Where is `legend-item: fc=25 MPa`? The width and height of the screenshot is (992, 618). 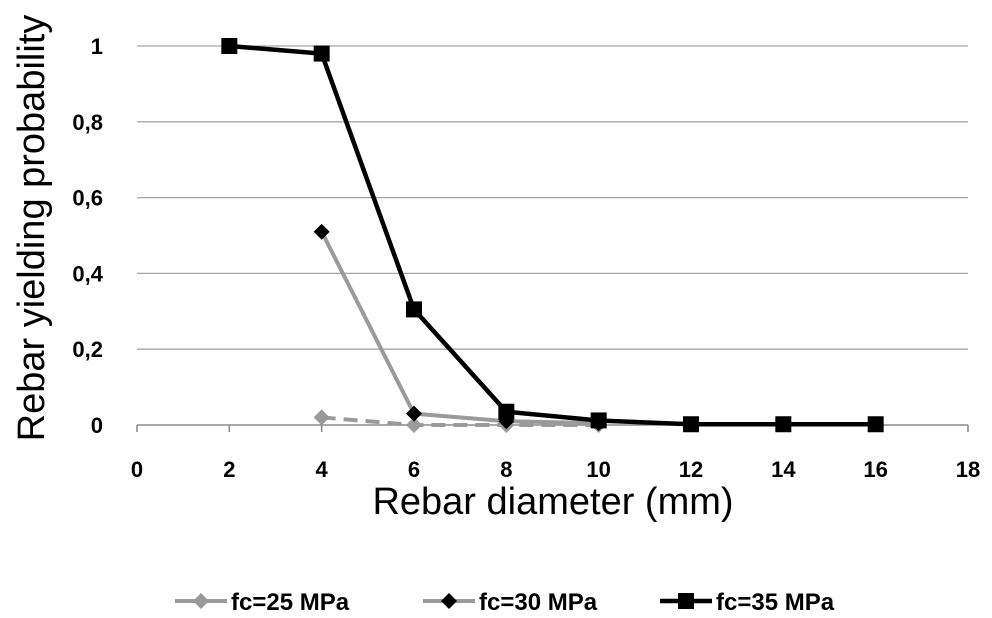
legend-item: fc=25 MPa is located at coordinates (262, 602).